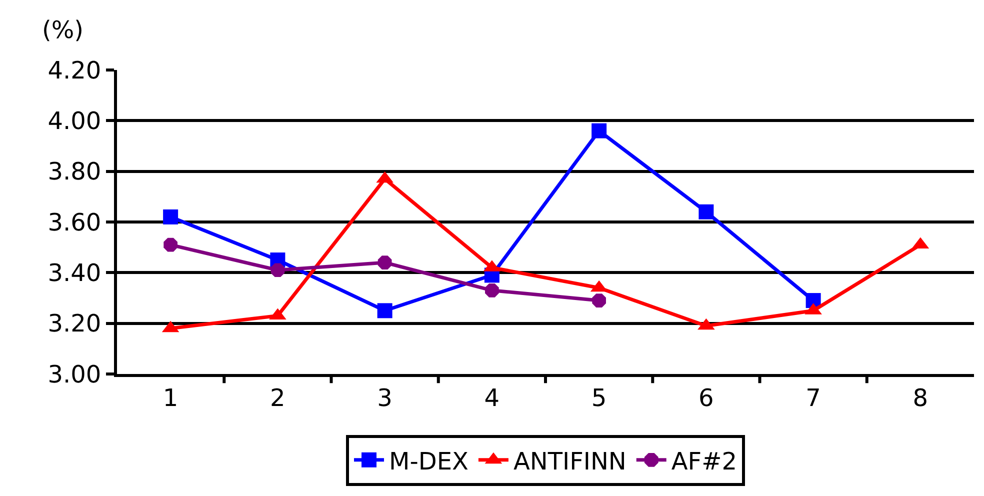 This screenshot has height=496, width=984. What do you see at coordinates (75, 222) in the screenshot?
I see `y-tick-label: 3.60` at bounding box center [75, 222].